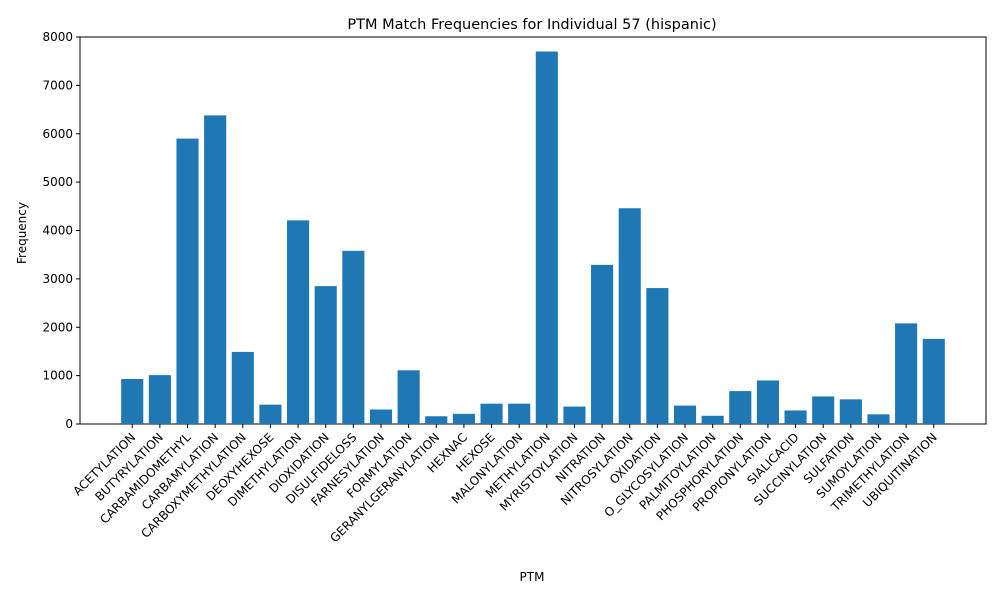 This screenshot has width=1000, height=600. I want to click on y-tick-label: 2000, so click(57, 327).